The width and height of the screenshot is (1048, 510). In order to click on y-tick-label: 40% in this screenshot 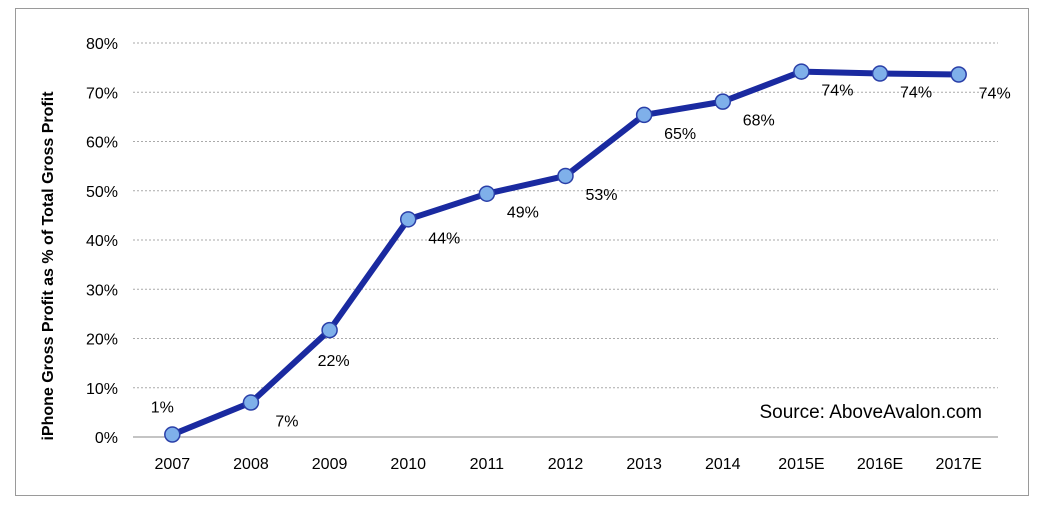, I will do `click(102, 241)`.